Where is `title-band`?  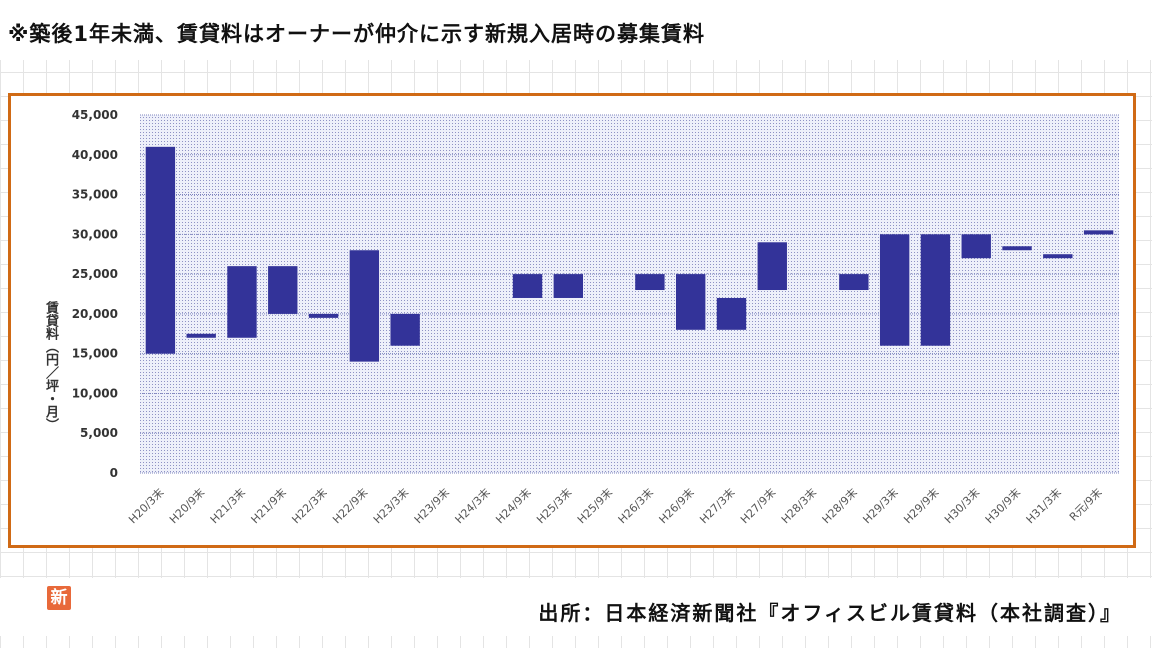 title-band is located at coordinates (576, 30).